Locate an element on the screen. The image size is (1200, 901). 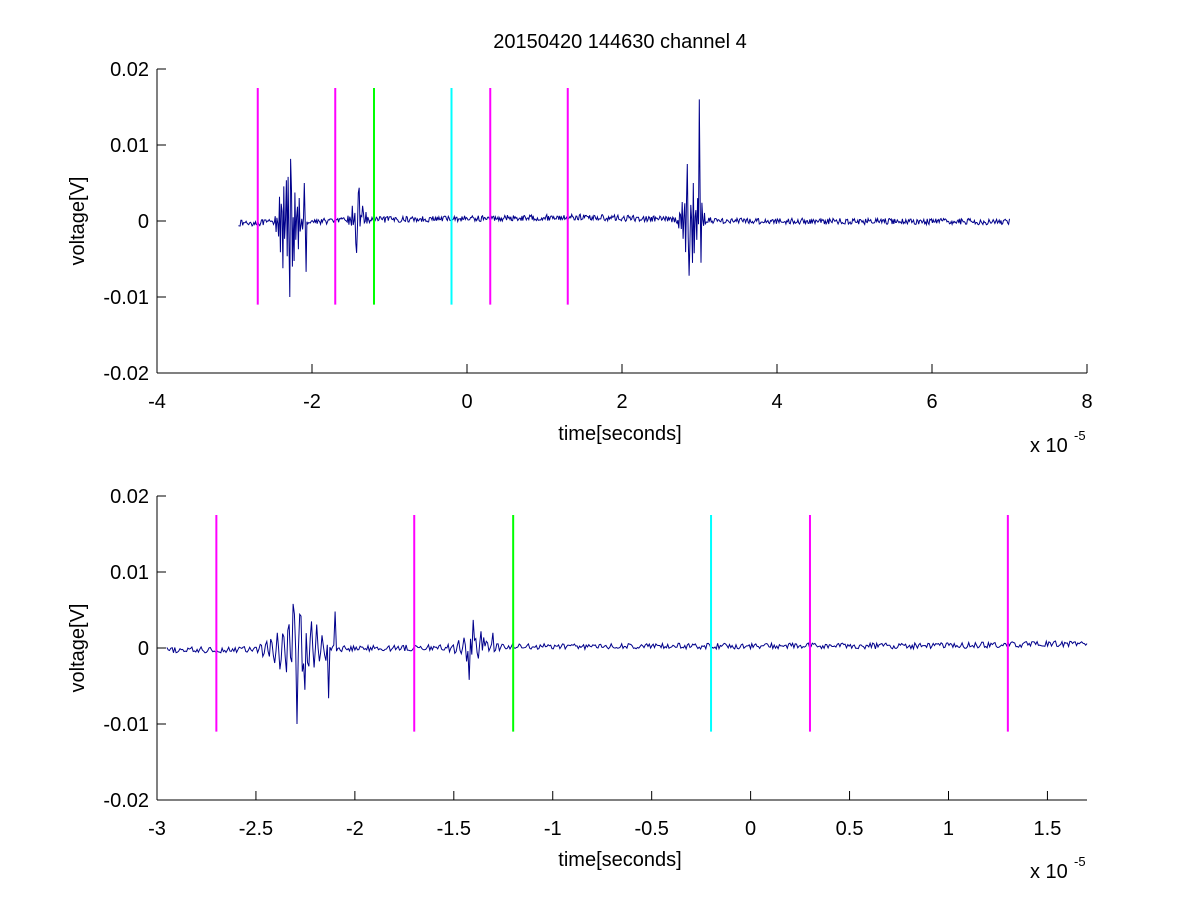
x-tick-label: 8 is located at coordinates (1086, 402).